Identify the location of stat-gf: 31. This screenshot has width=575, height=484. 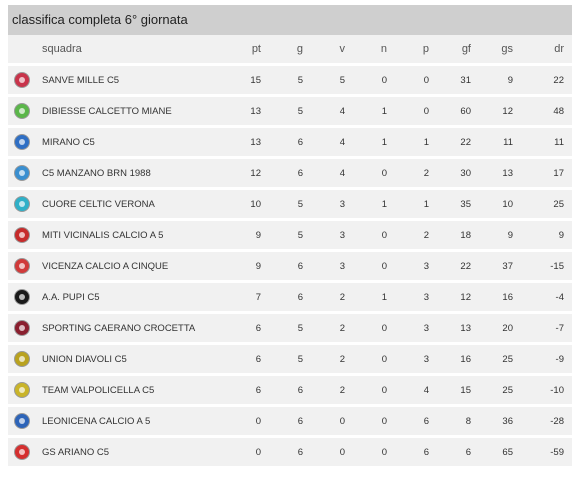
(458, 81).